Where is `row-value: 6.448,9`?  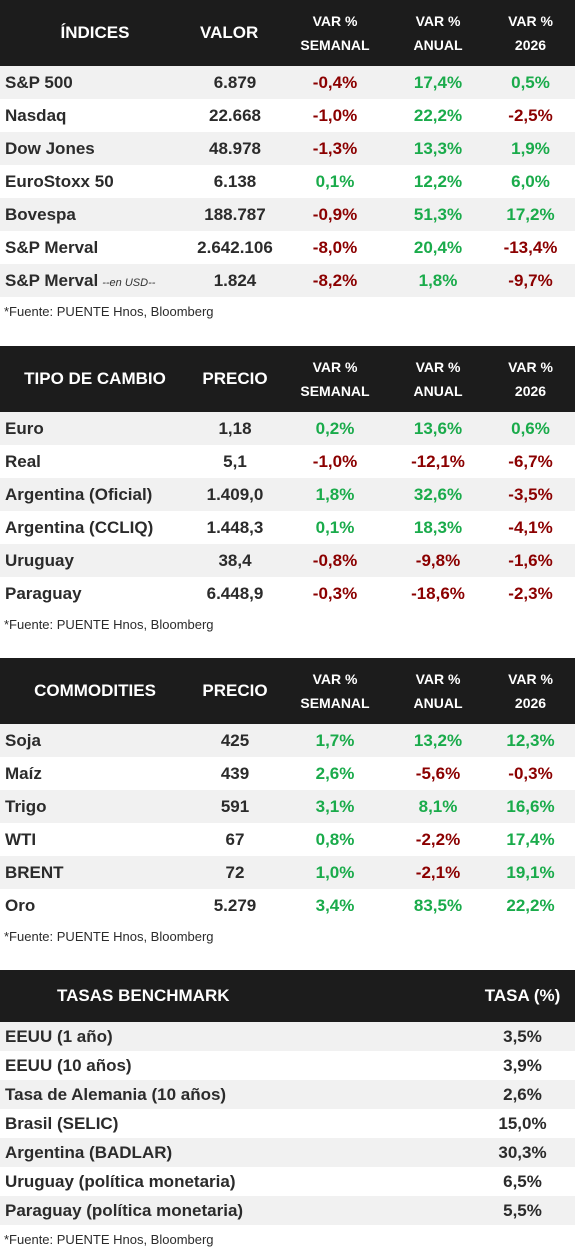 row-value: 6.448,9 is located at coordinates (235, 593).